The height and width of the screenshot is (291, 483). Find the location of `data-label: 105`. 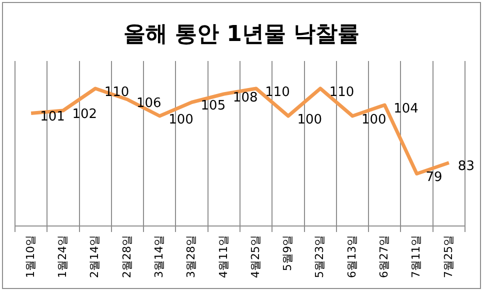

data-label: 105 is located at coordinates (213, 106).